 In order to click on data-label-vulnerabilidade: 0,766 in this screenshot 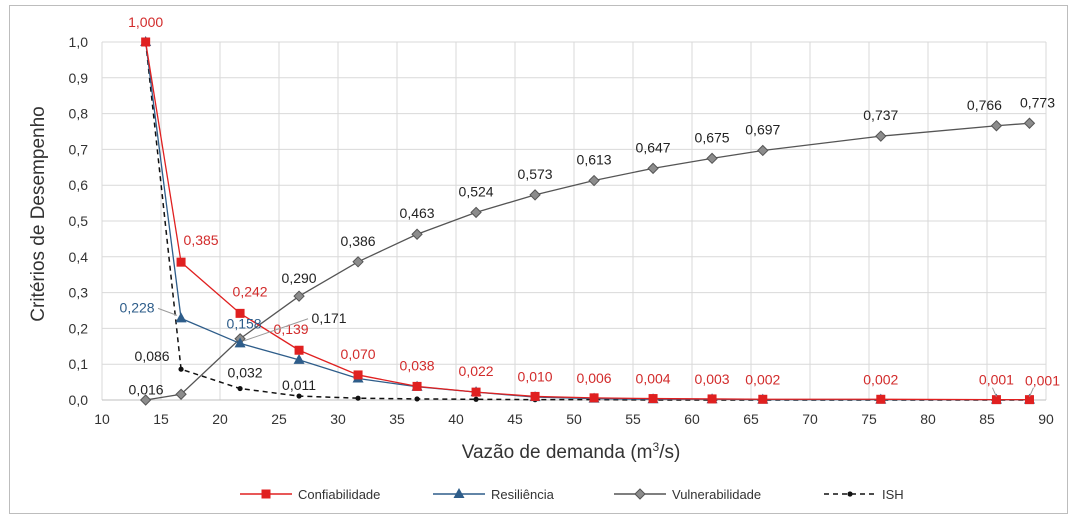, I will do `click(984, 105)`.